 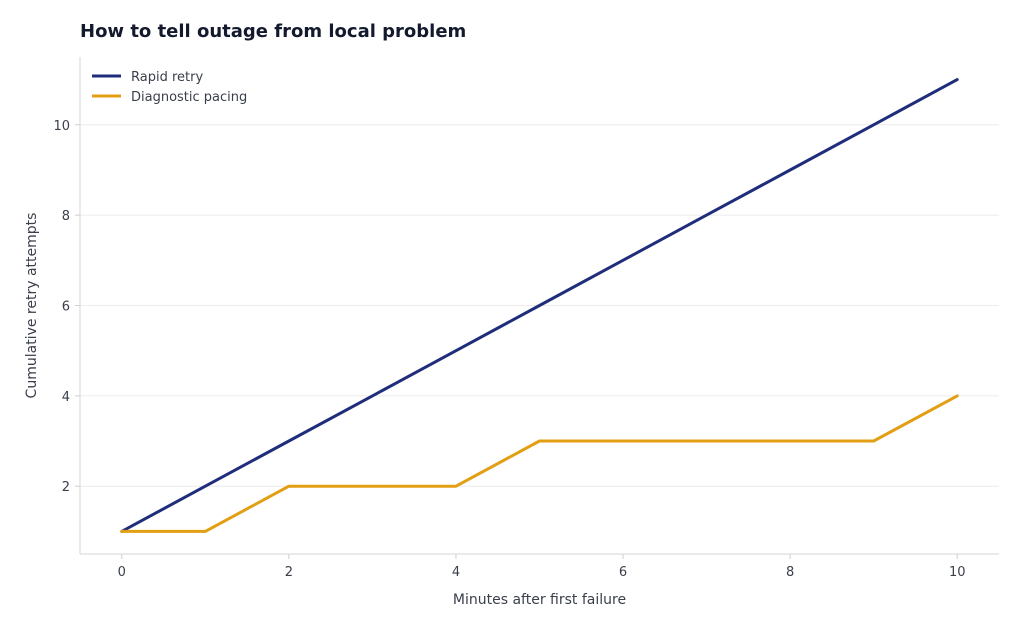 What do you see at coordinates (539, 600) in the screenshot?
I see `x-axis-label: Minutes after first failure` at bounding box center [539, 600].